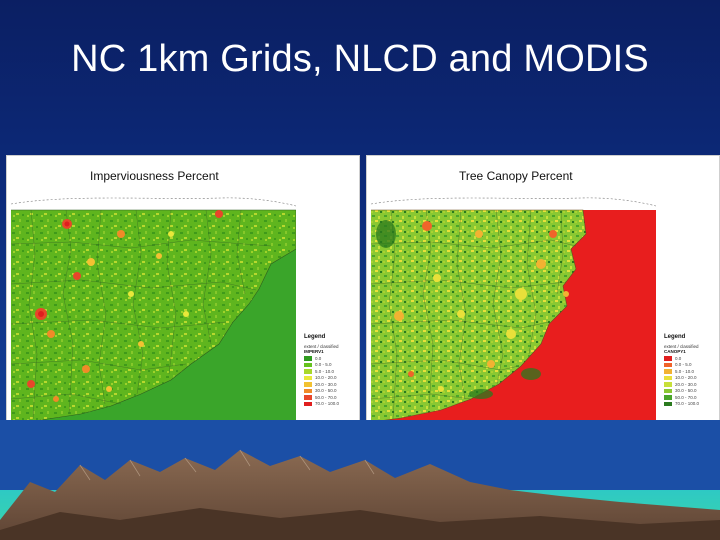 The width and height of the screenshot is (720, 540). I want to click on legend-field: IMPERV1, so click(314, 351).